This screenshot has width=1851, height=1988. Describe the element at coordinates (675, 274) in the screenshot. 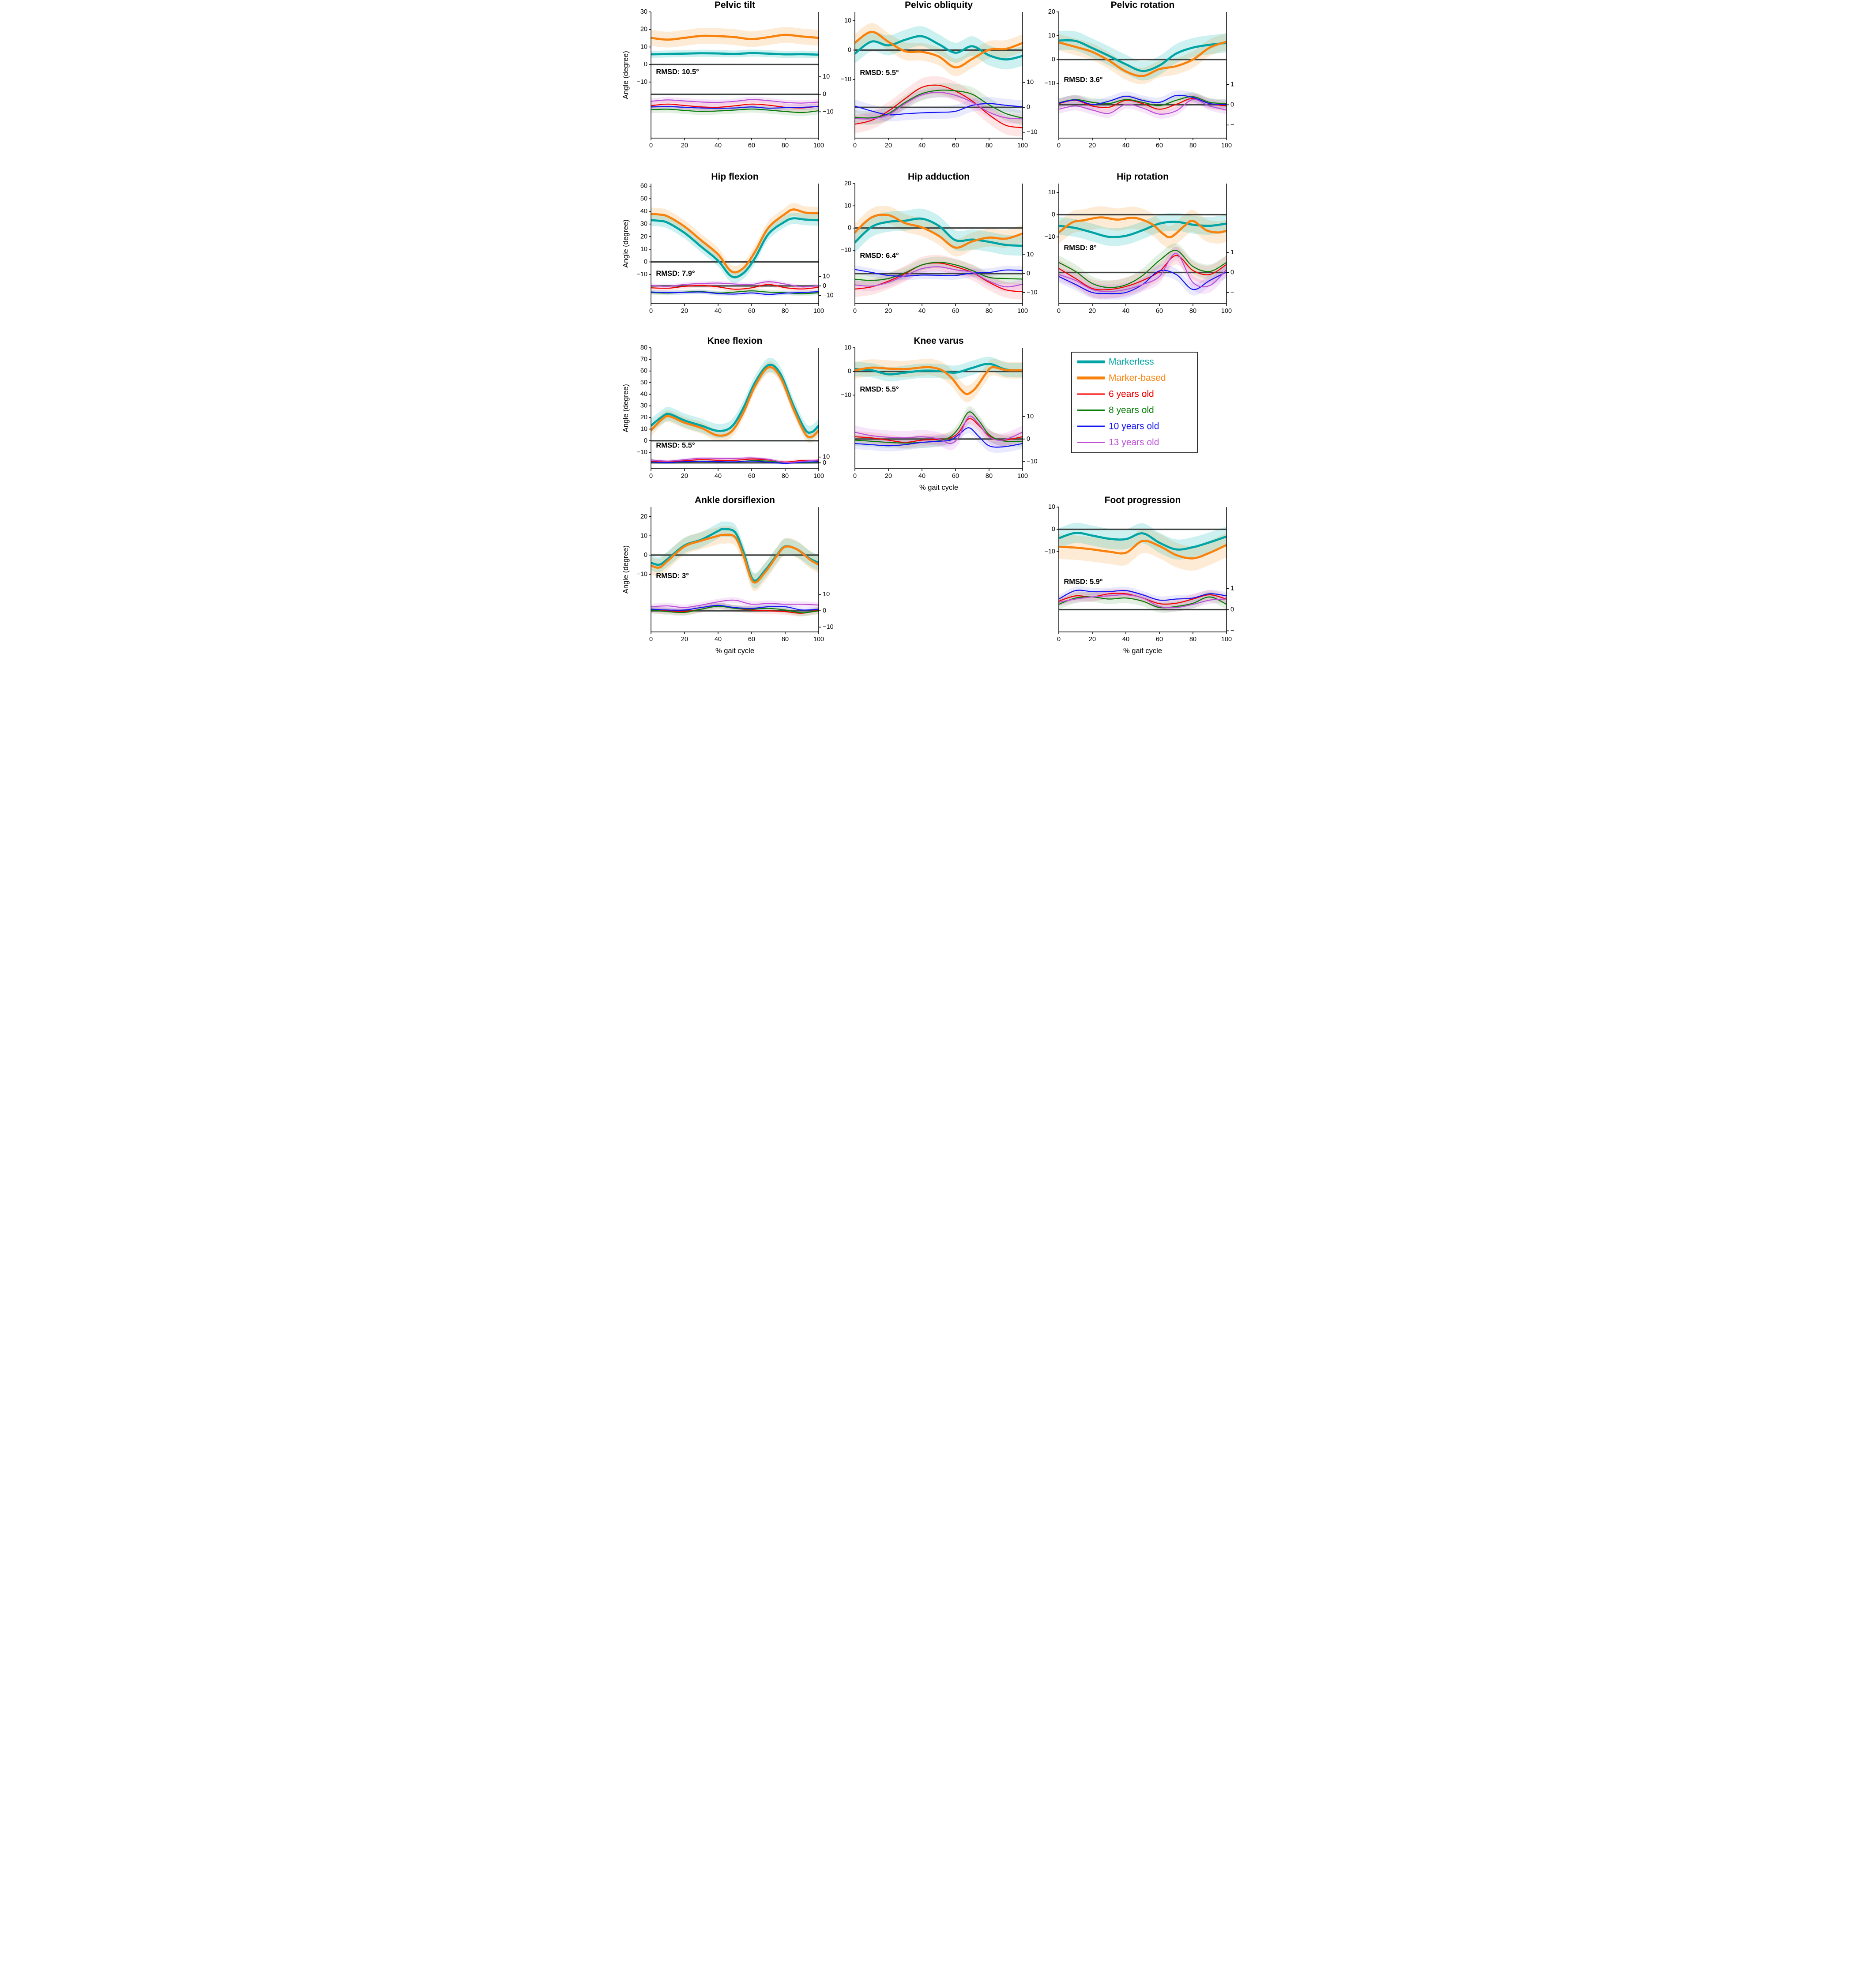

I see `rmsd-label: RMSD: 7.9°` at that location.